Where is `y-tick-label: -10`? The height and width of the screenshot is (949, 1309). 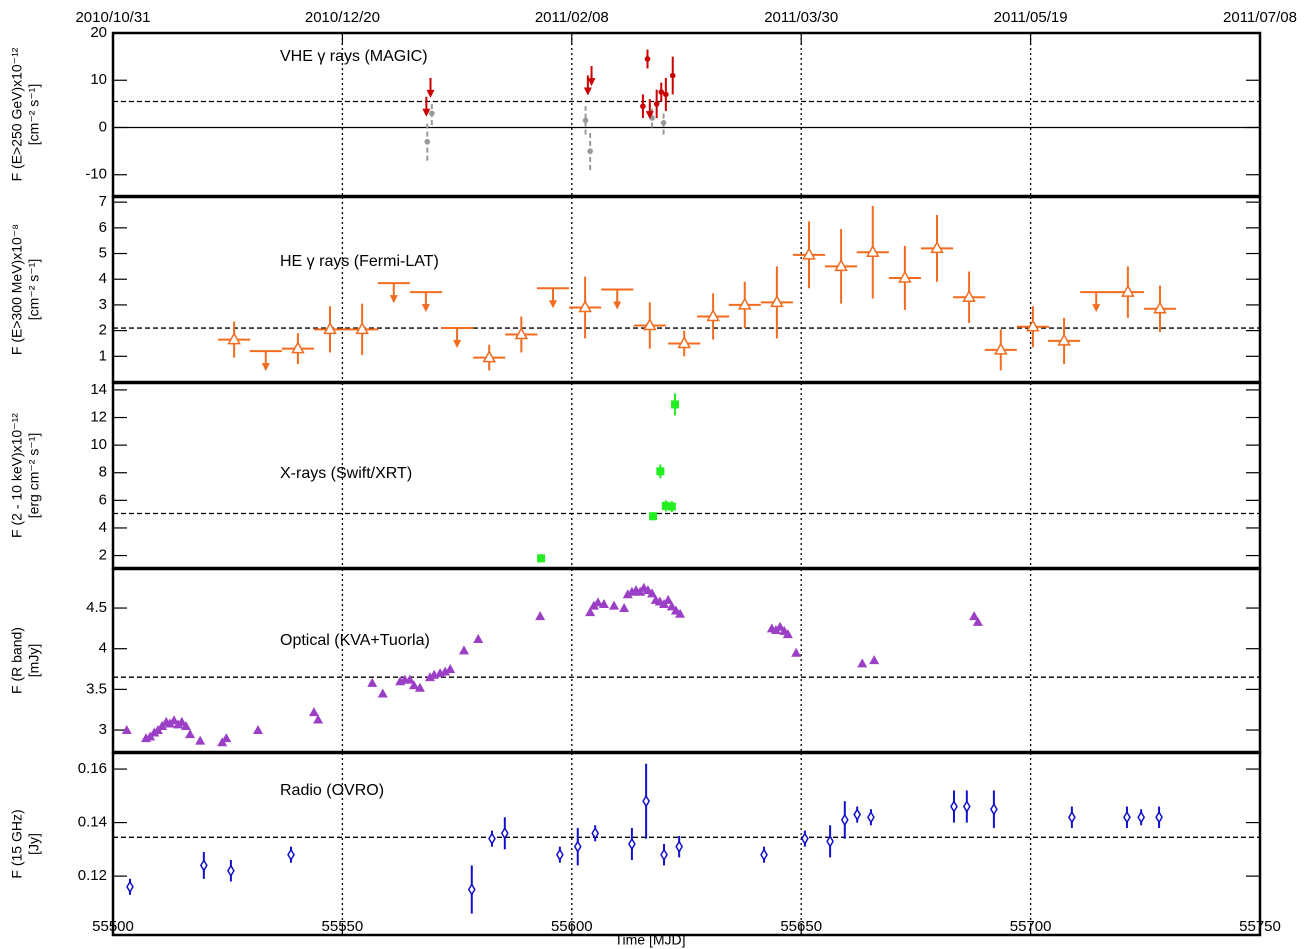
y-tick-label: -10 is located at coordinates (96, 174).